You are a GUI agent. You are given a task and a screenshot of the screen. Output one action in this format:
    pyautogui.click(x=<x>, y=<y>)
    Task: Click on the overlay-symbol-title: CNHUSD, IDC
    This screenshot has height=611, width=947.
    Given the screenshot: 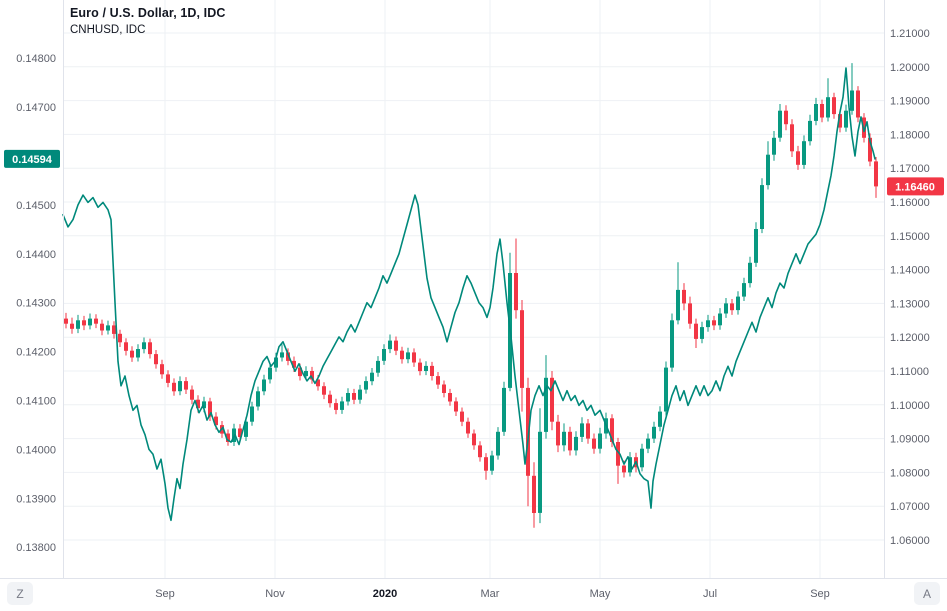 What is the action you would take?
    pyautogui.click(x=108, y=29)
    